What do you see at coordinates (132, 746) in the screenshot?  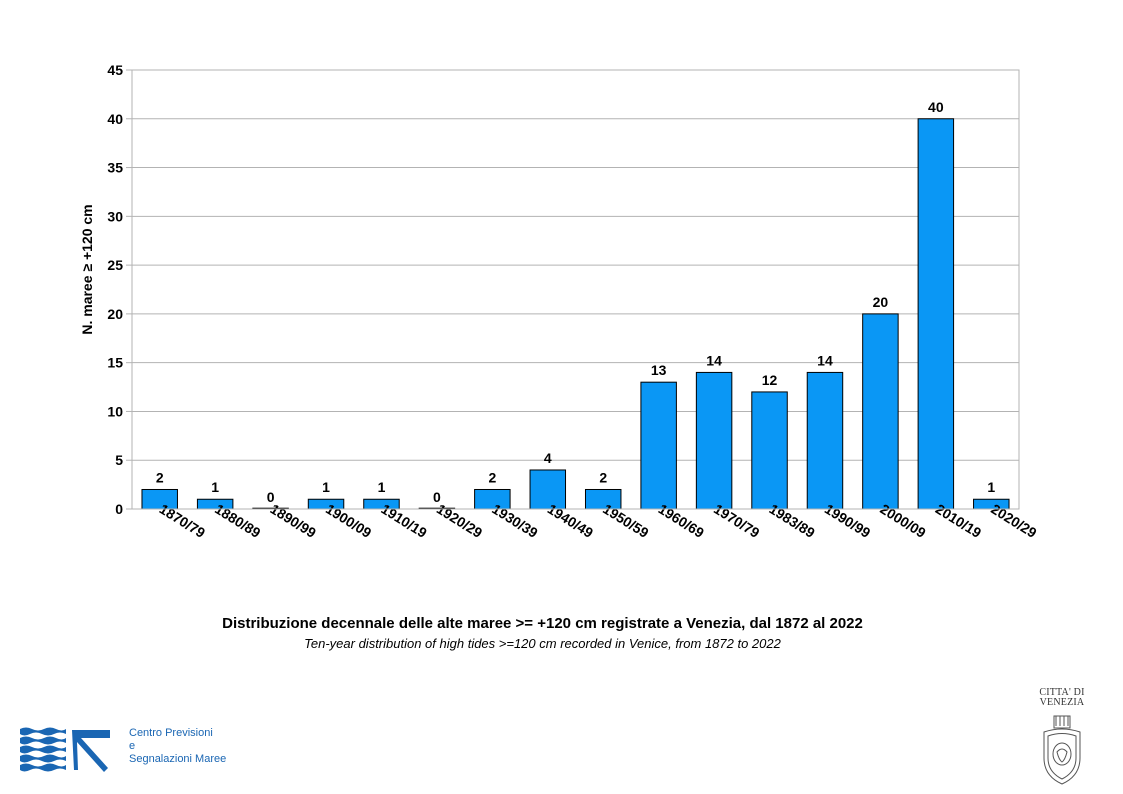 I see `org-name-line: e` at bounding box center [132, 746].